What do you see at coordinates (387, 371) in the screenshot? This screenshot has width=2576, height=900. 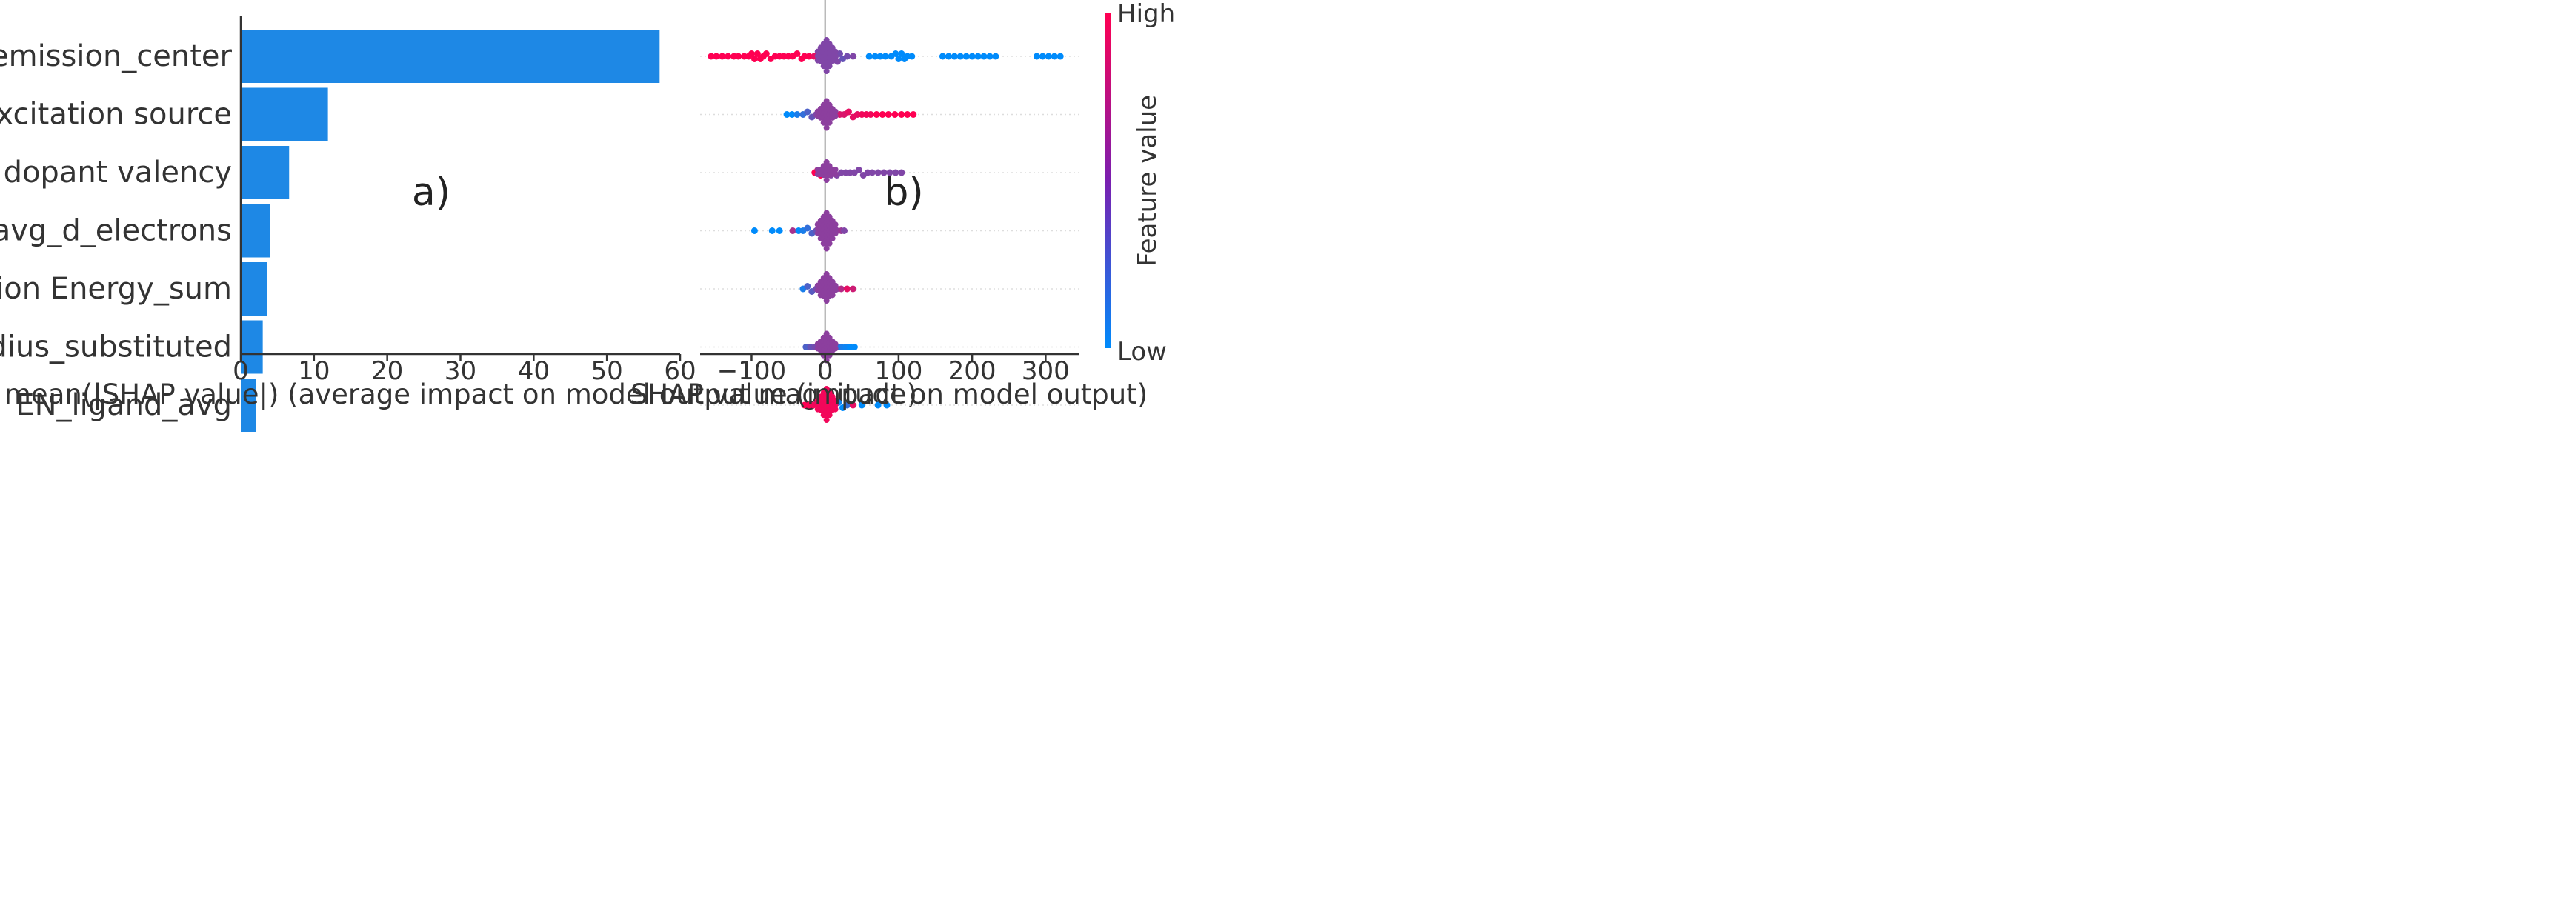 I see `bar-x-tick-label-2: 20` at bounding box center [387, 371].